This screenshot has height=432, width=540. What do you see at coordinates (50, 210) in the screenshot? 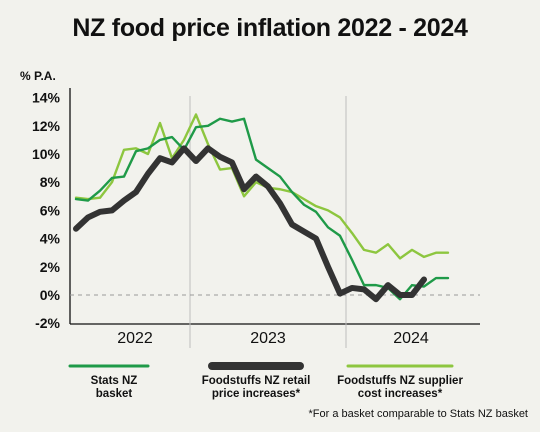
I see `y-tick-label: 6%` at bounding box center [50, 210].